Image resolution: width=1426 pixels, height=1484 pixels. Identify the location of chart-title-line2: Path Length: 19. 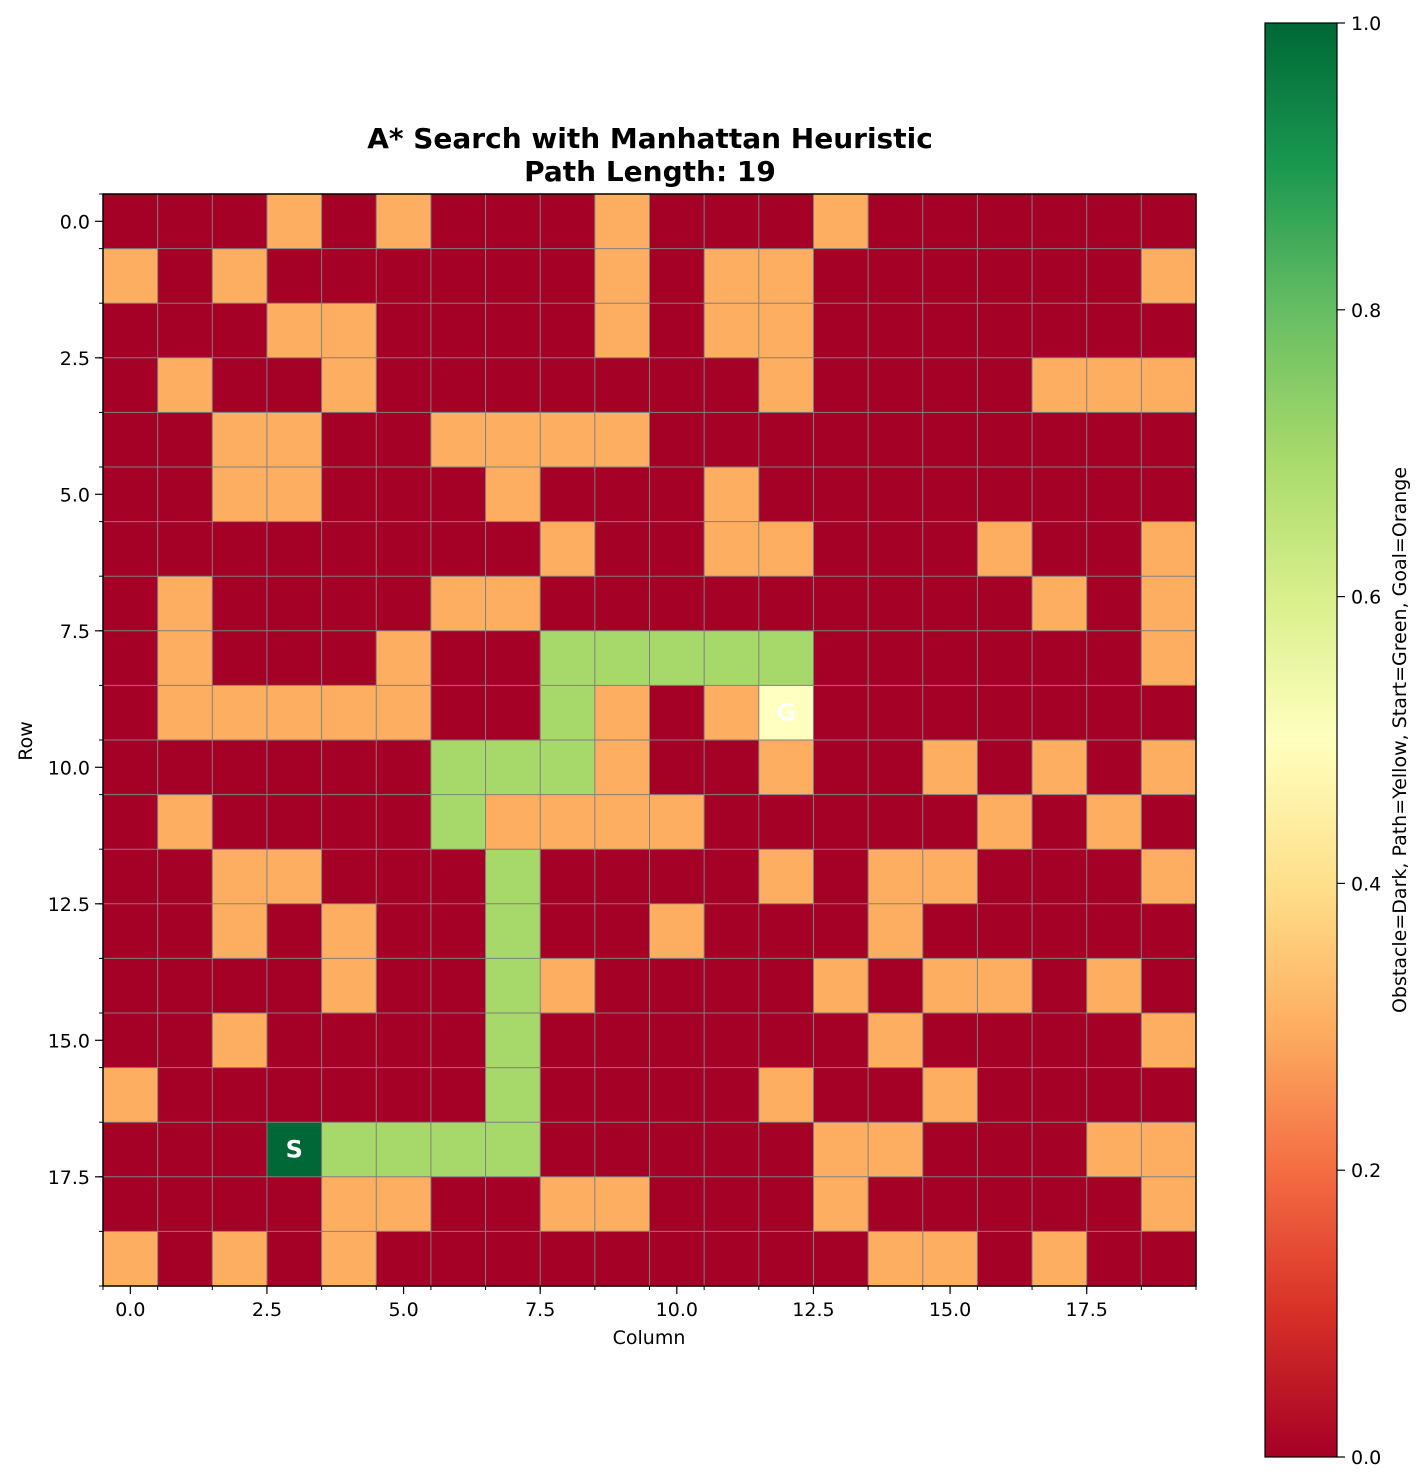
(650, 171).